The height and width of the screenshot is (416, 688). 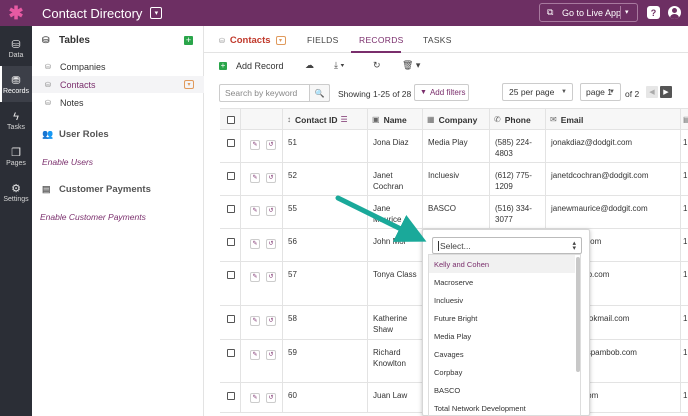 What do you see at coordinates (324, 283) in the screenshot?
I see `cell-contact-id: 57` at bounding box center [324, 283].